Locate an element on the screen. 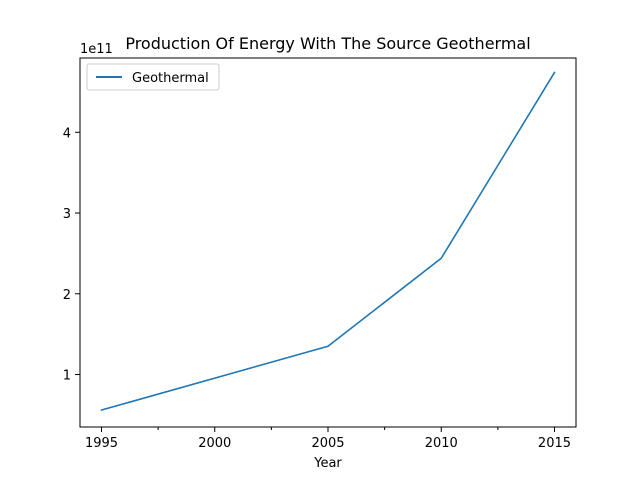  legend-box is located at coordinates (153, 77).